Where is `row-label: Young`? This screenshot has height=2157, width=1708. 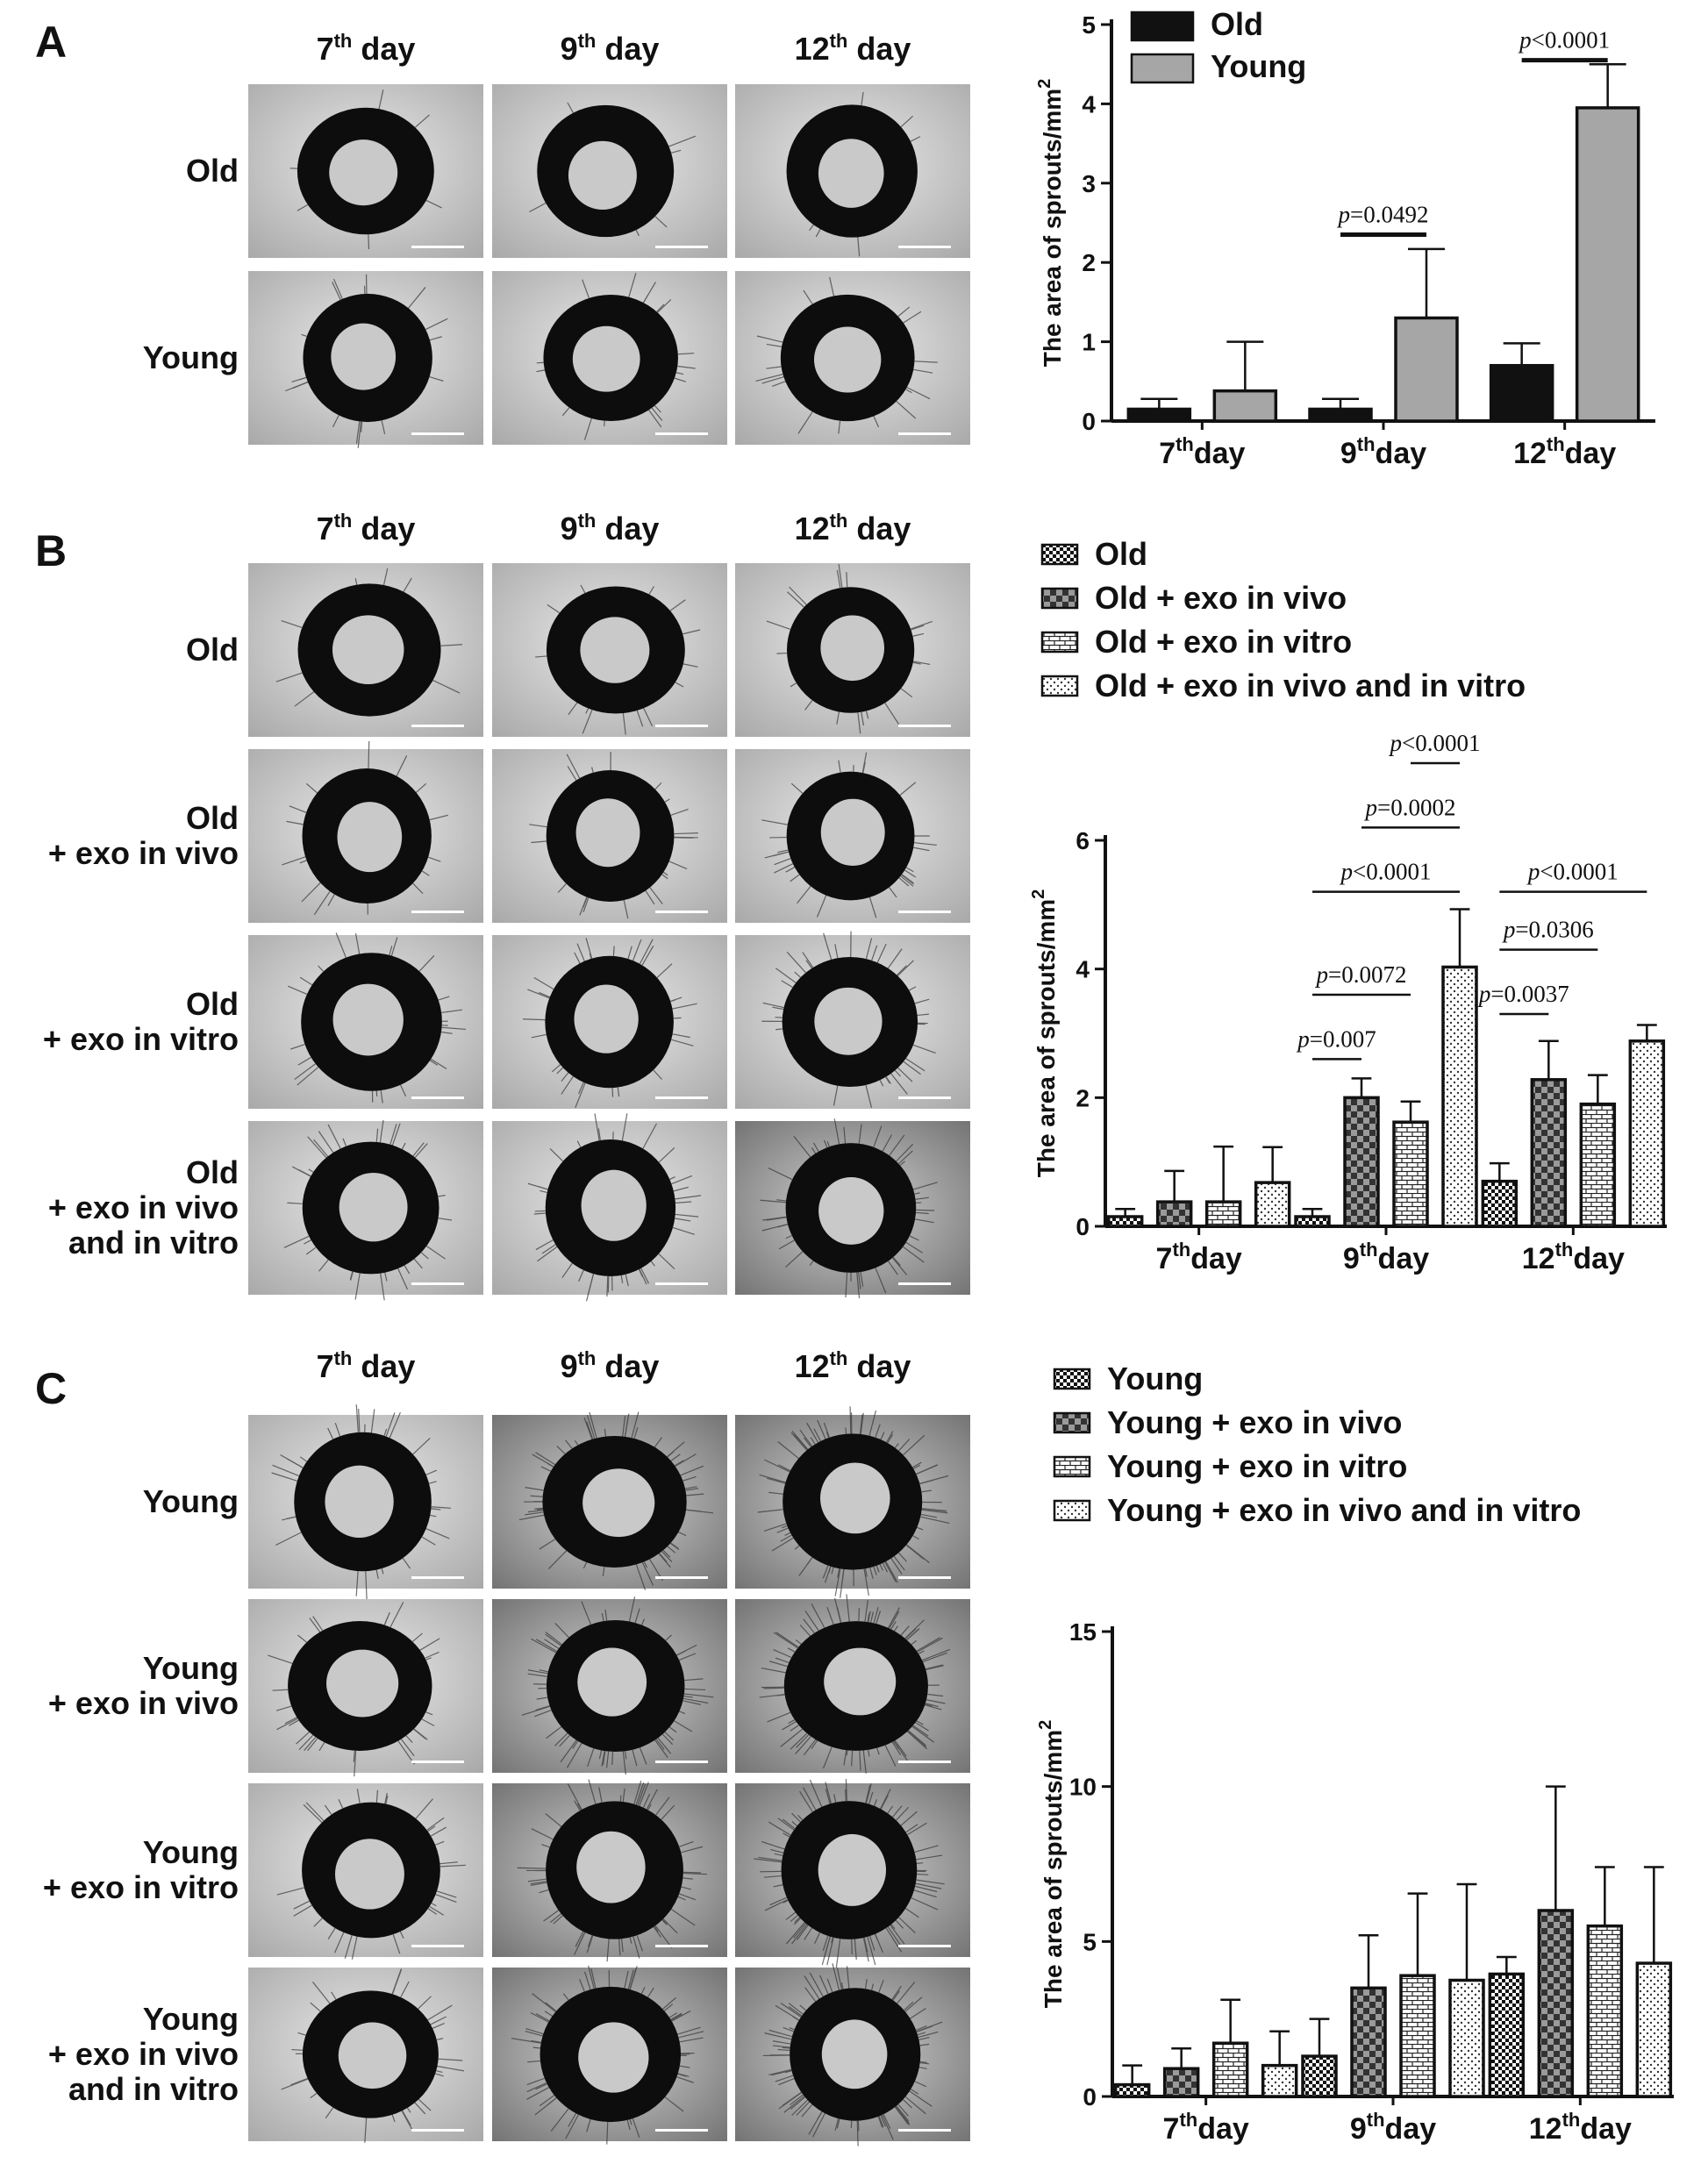
row-label: Young is located at coordinates (191, 1501).